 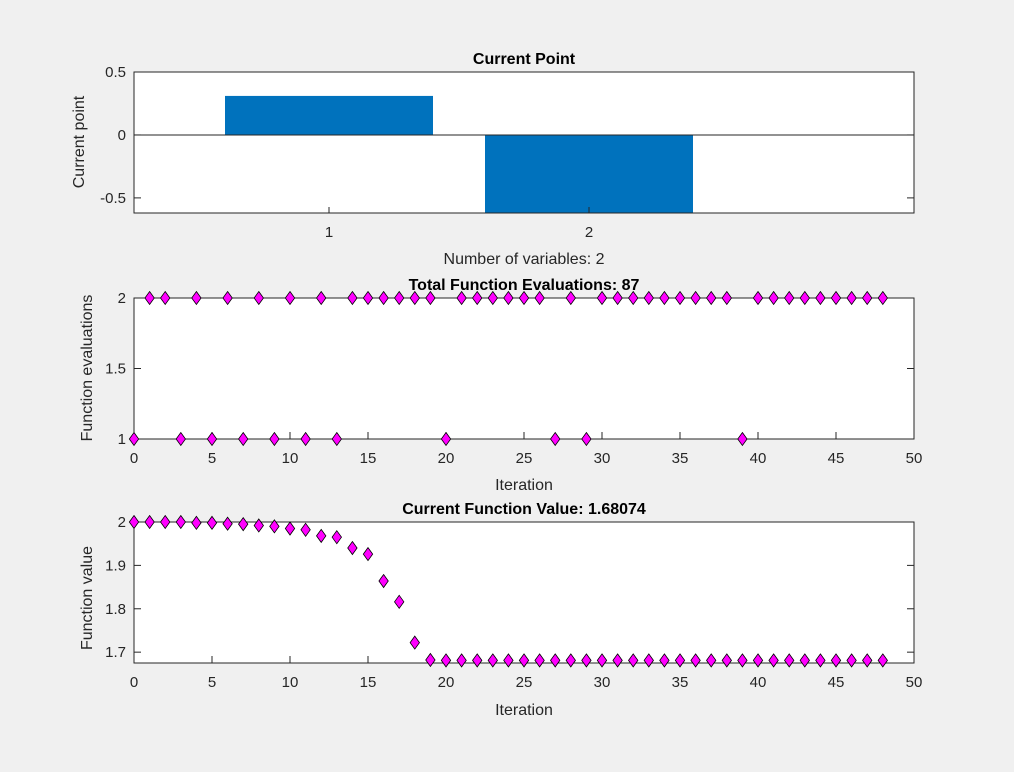 I want to click on x-tick-label: 2, so click(x=589, y=232).